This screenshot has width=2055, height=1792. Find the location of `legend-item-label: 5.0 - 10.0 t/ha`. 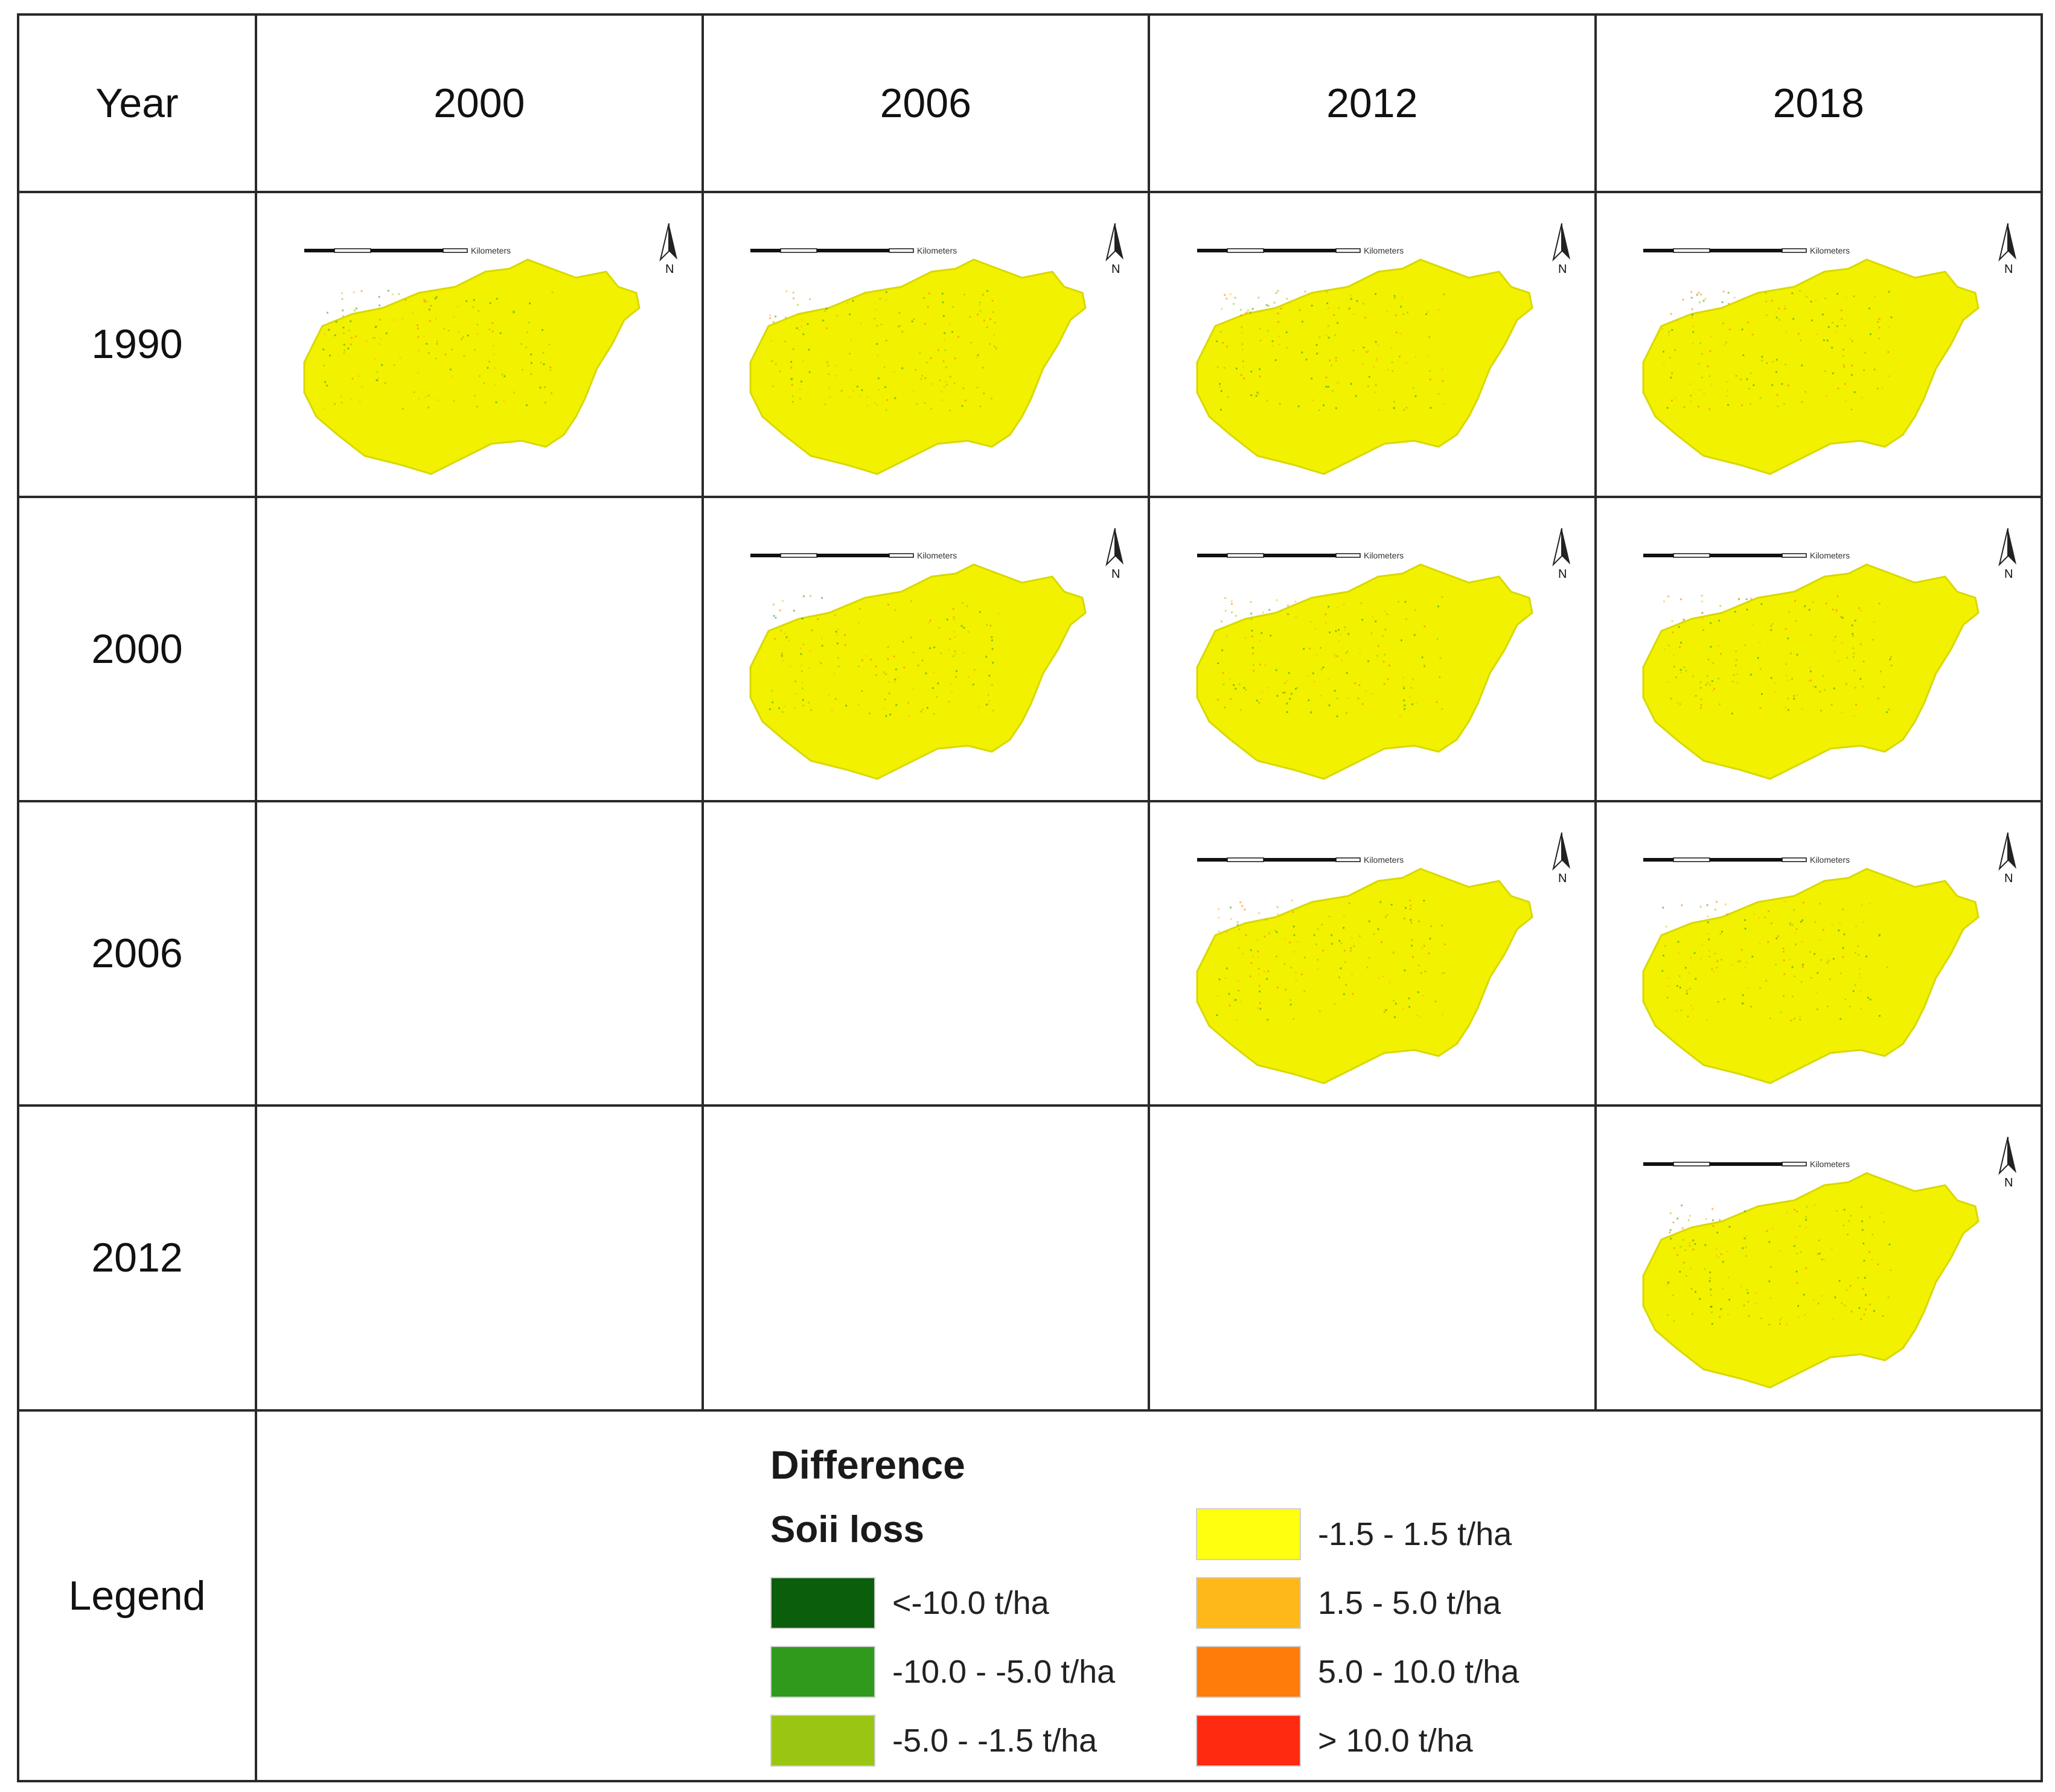

legend-item-label: 5.0 - 10.0 t/ha is located at coordinates (1419, 1671).